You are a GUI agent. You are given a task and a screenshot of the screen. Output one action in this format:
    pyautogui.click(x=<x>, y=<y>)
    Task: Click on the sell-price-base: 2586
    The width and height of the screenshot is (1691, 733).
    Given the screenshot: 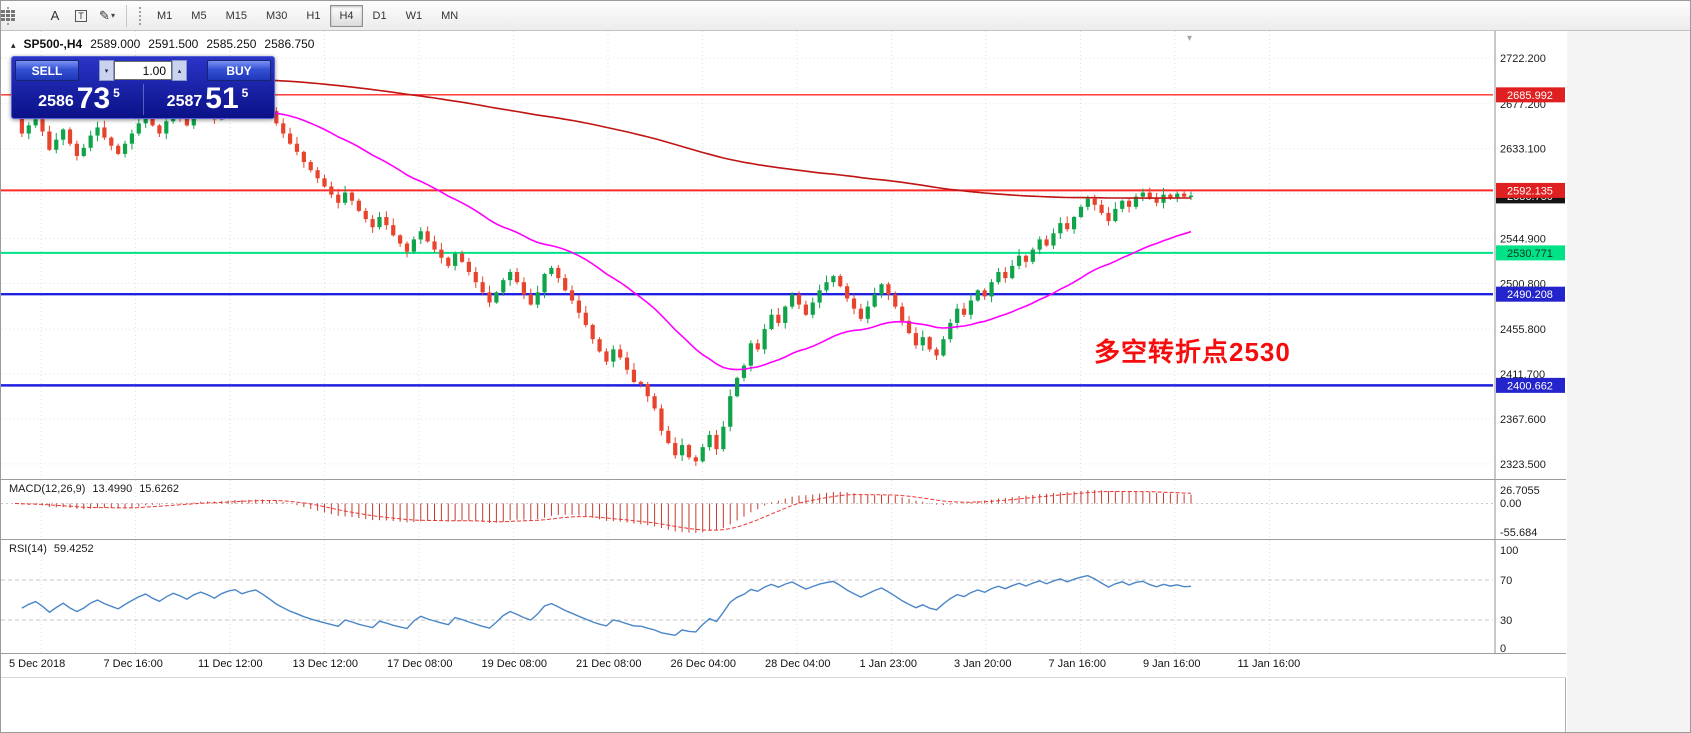 What is the action you would take?
    pyautogui.click(x=56, y=101)
    